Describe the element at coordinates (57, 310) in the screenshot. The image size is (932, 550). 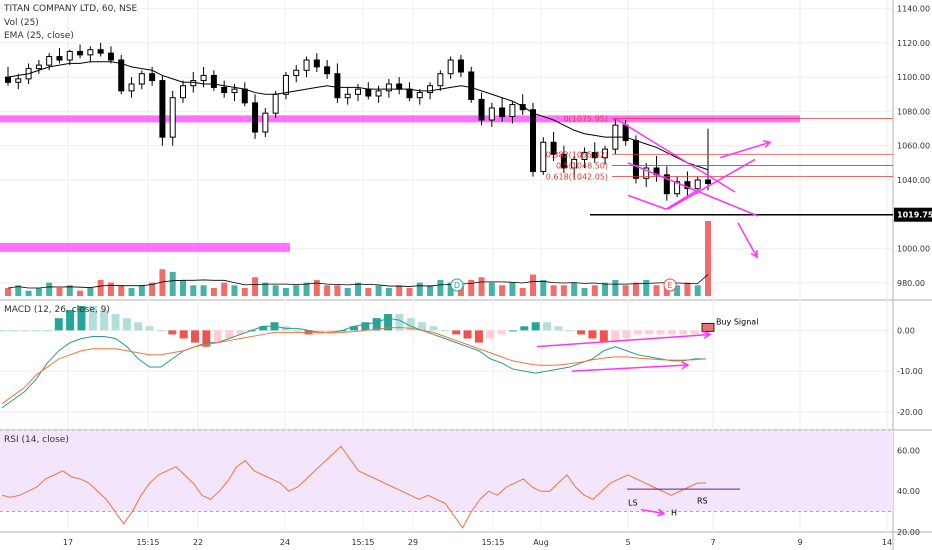
I see `macd-legend: MACD (12, 26, close, 9)` at that location.